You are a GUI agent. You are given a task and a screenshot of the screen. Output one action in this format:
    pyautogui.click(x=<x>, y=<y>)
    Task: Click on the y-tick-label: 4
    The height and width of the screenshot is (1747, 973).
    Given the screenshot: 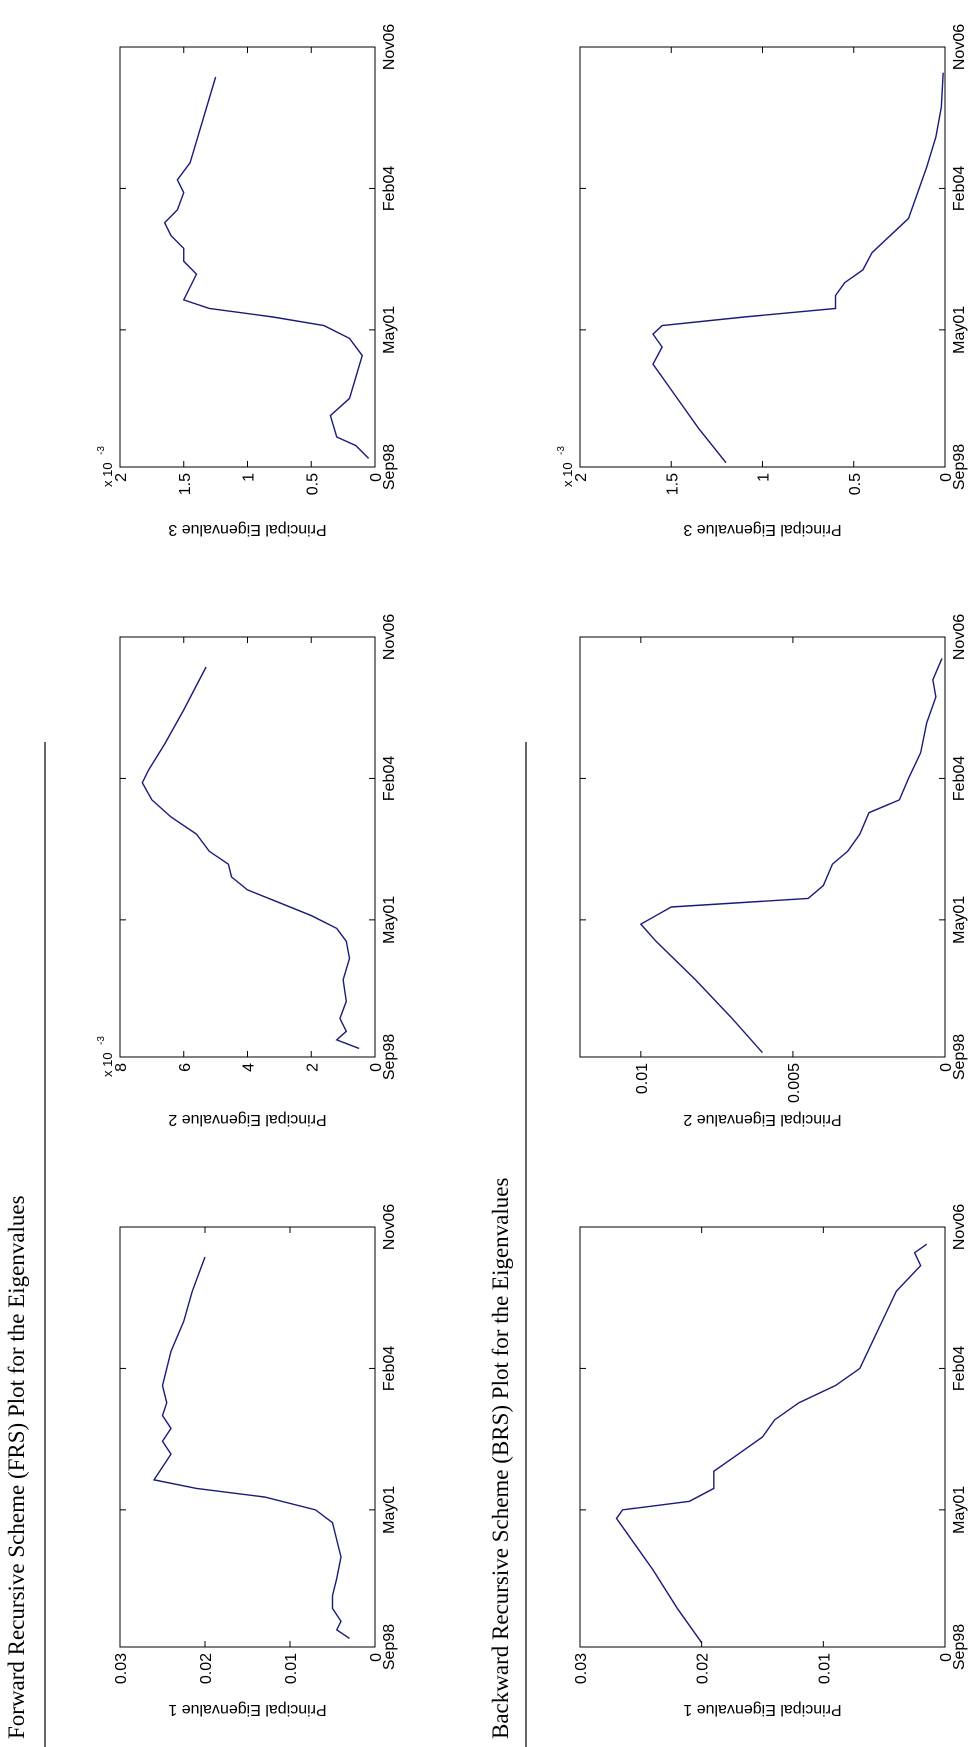 What is the action you would take?
    pyautogui.click(x=249, y=1067)
    